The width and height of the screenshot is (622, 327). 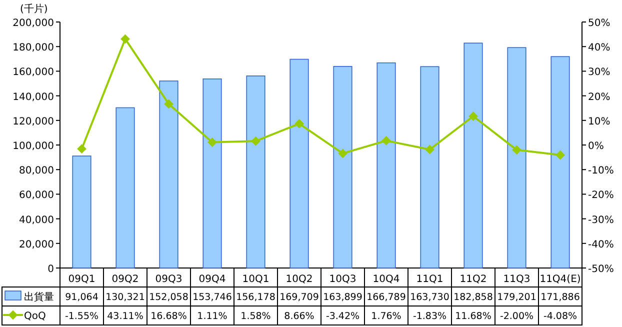 What do you see at coordinates (36, 171) in the screenshot?
I see `y-tick-label: 80,000` at bounding box center [36, 171].